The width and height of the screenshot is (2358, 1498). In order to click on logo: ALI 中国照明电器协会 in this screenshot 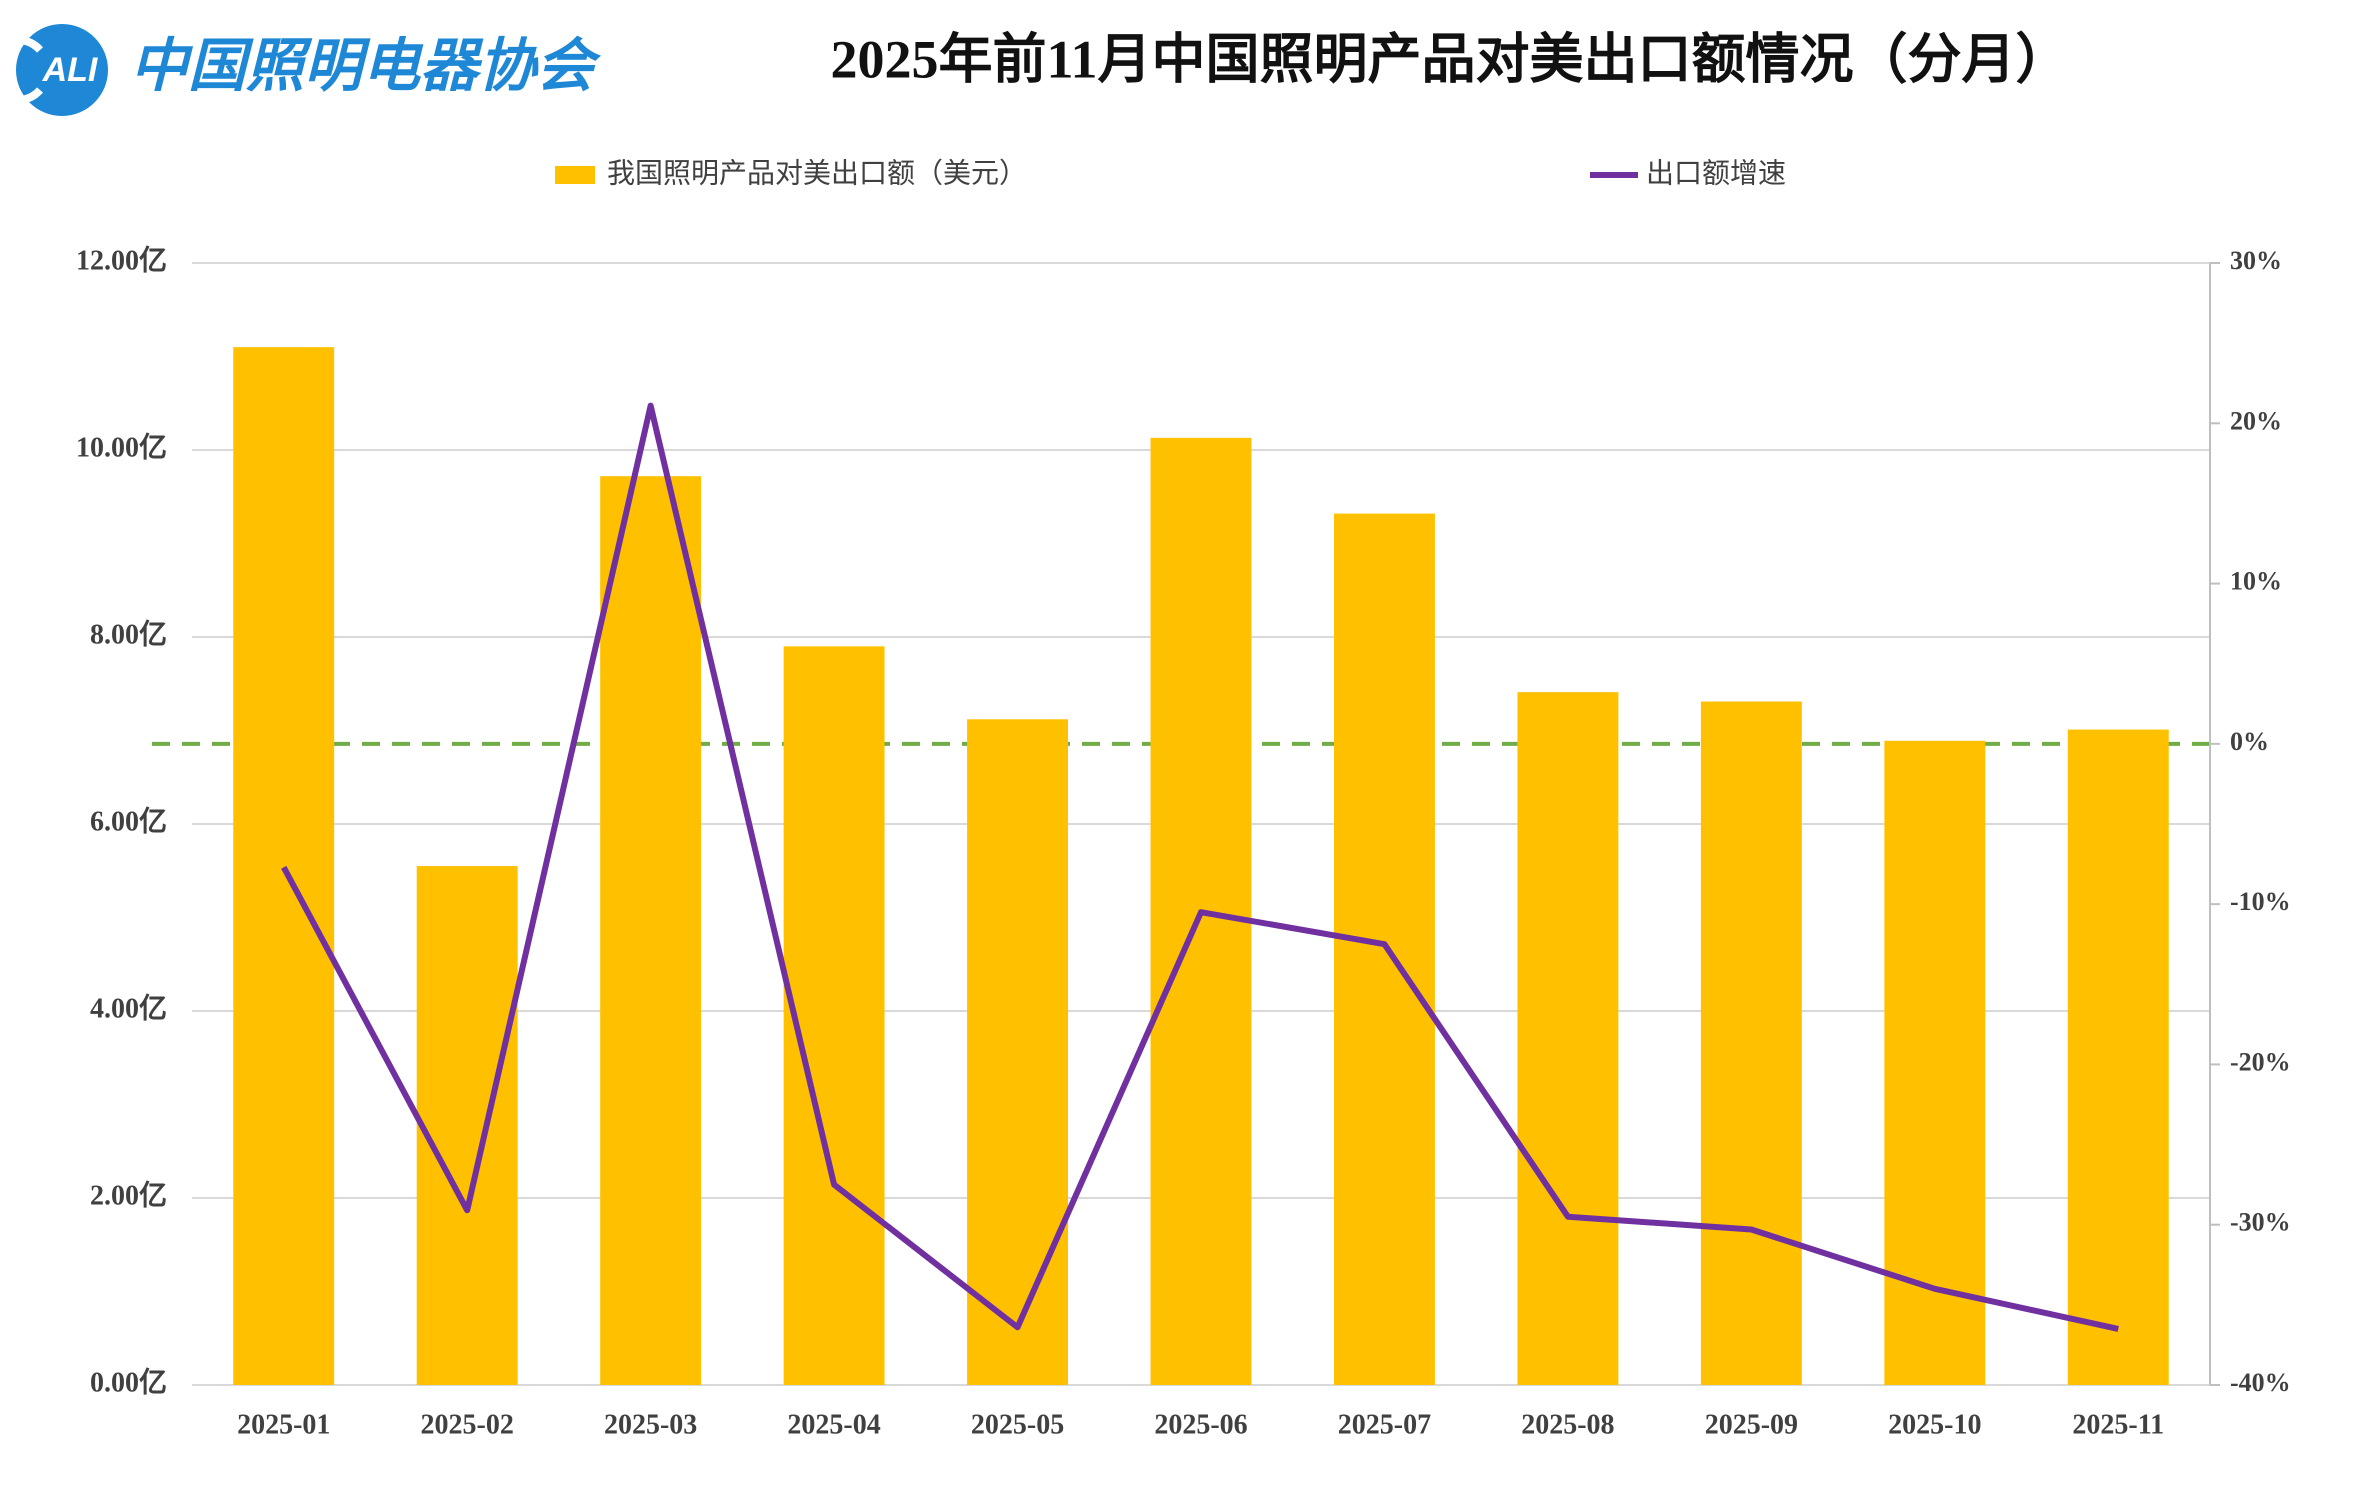, I will do `click(301, 70)`.